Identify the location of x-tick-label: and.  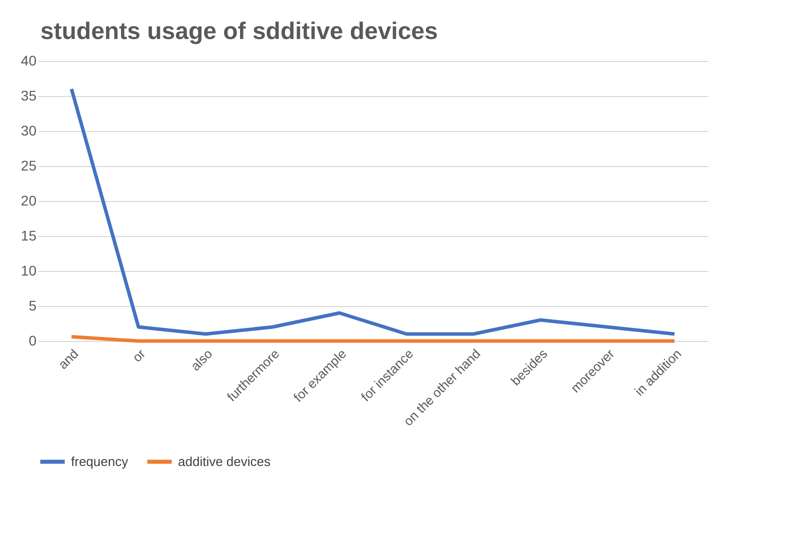
(68, 359).